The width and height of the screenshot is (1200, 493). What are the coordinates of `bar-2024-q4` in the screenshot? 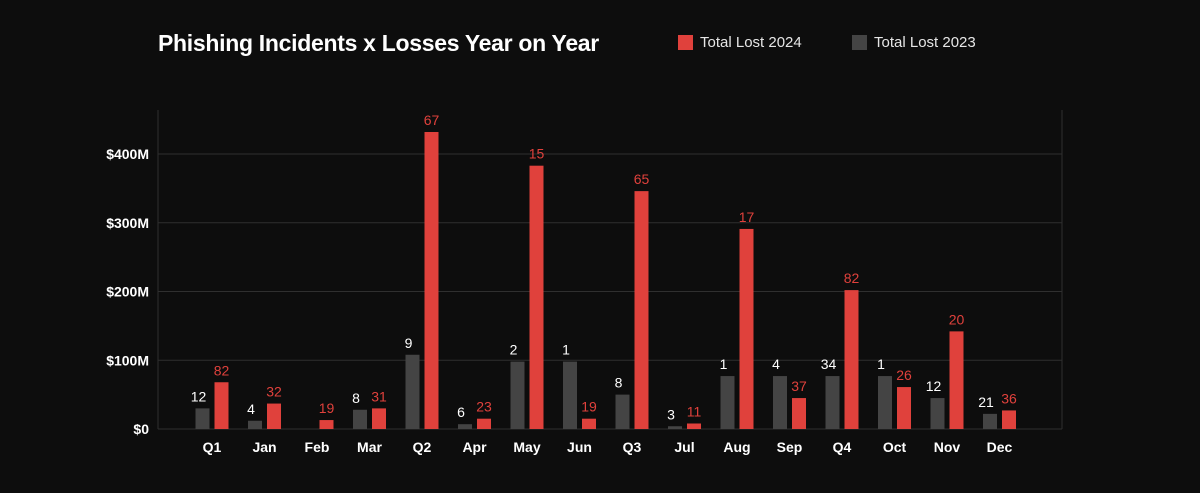 It's located at (851, 359).